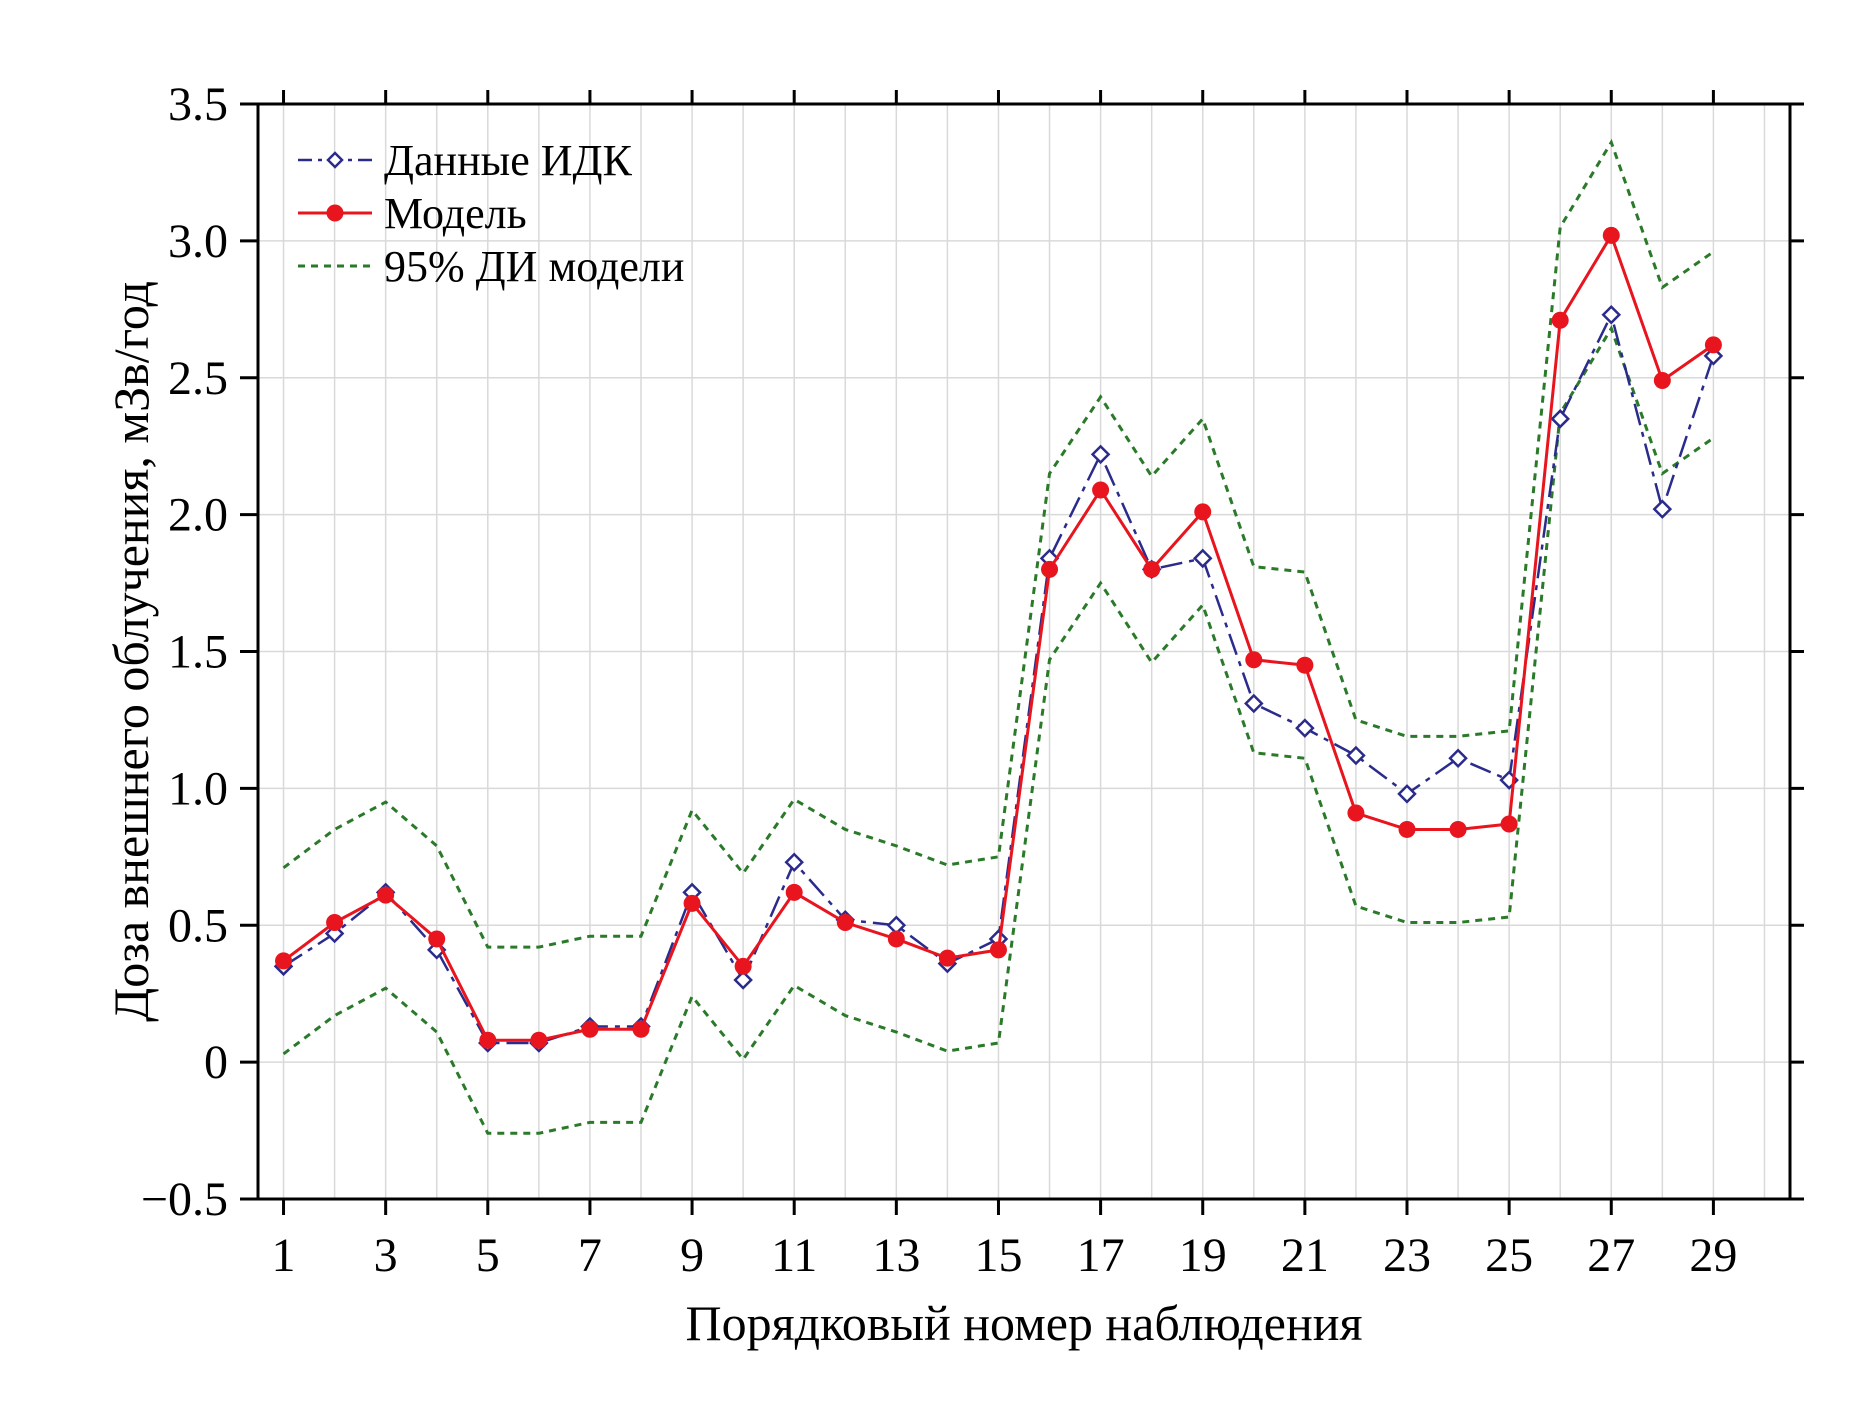  I want to click on x-tick-label: 7, so click(590, 1255).